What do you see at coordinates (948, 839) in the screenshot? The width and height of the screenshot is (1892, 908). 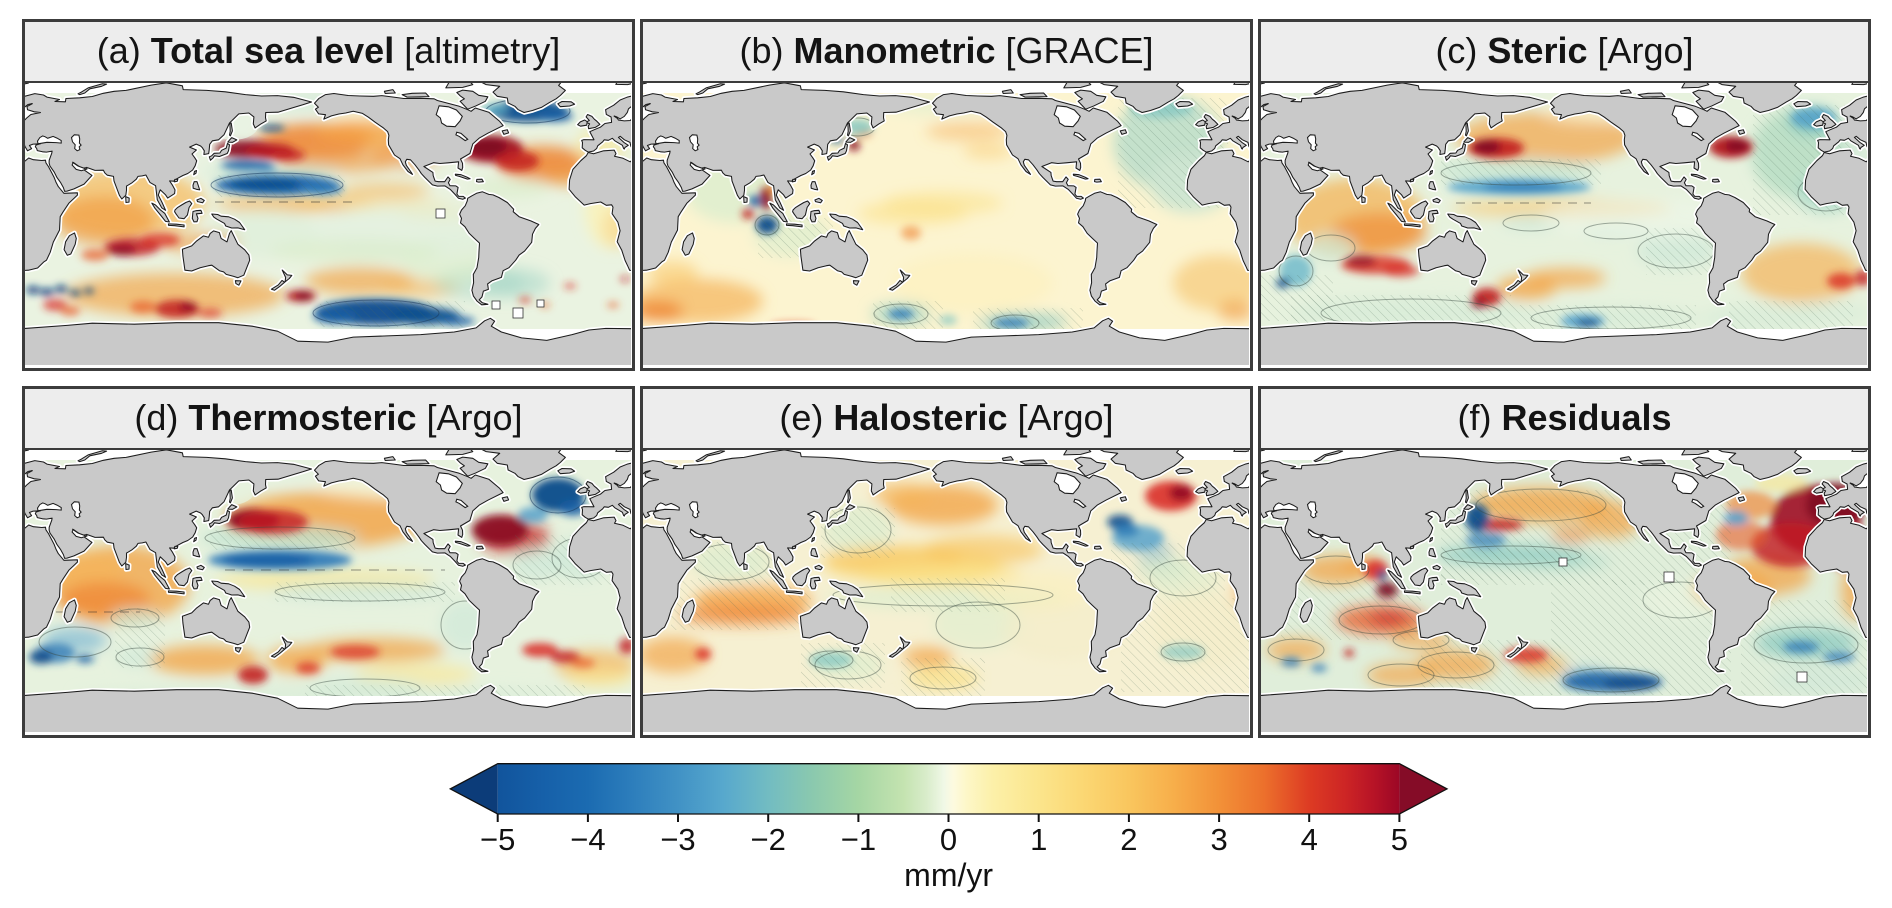 I see `svg-text: 0` at bounding box center [948, 839].